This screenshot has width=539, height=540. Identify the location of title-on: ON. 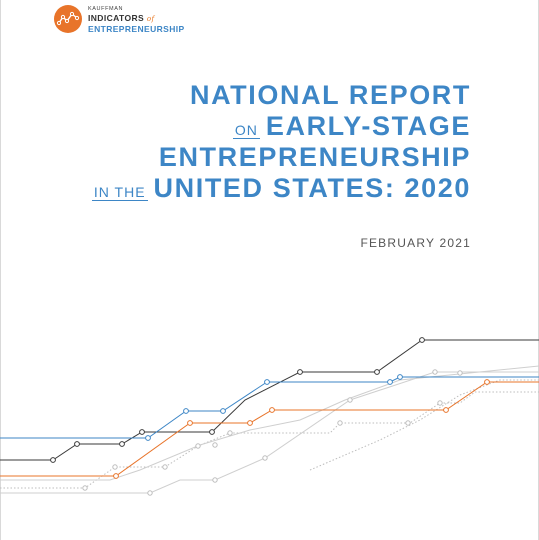
(246, 130).